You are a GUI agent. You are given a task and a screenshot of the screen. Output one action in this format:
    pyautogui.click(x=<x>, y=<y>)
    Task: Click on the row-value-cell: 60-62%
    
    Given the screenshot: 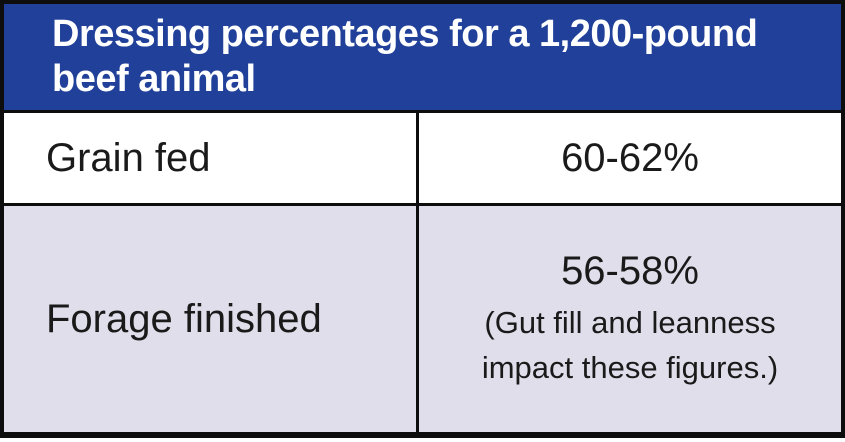 What is the action you would take?
    pyautogui.click(x=630, y=158)
    